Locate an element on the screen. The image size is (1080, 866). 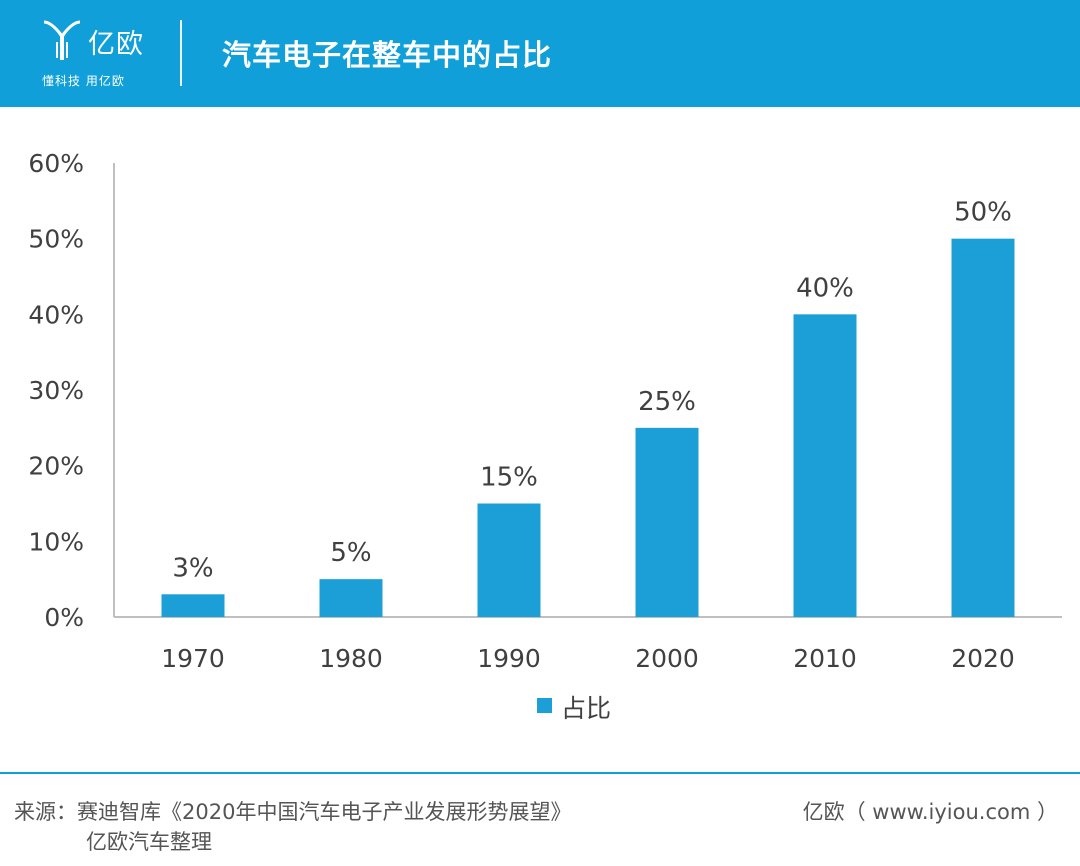
bar-1990 is located at coordinates (509, 560).